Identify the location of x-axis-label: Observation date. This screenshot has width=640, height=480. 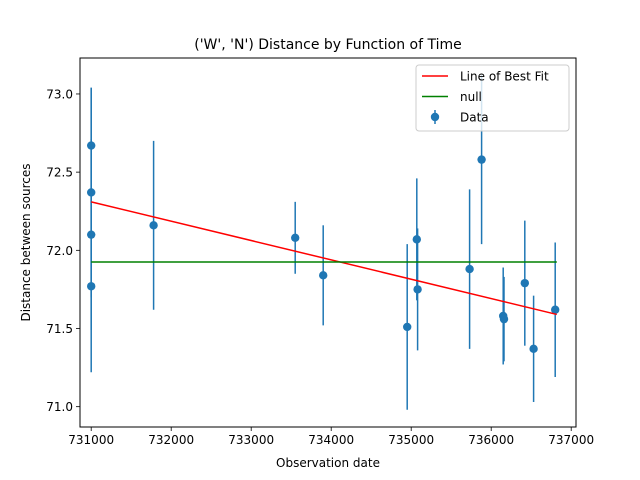
(328, 463).